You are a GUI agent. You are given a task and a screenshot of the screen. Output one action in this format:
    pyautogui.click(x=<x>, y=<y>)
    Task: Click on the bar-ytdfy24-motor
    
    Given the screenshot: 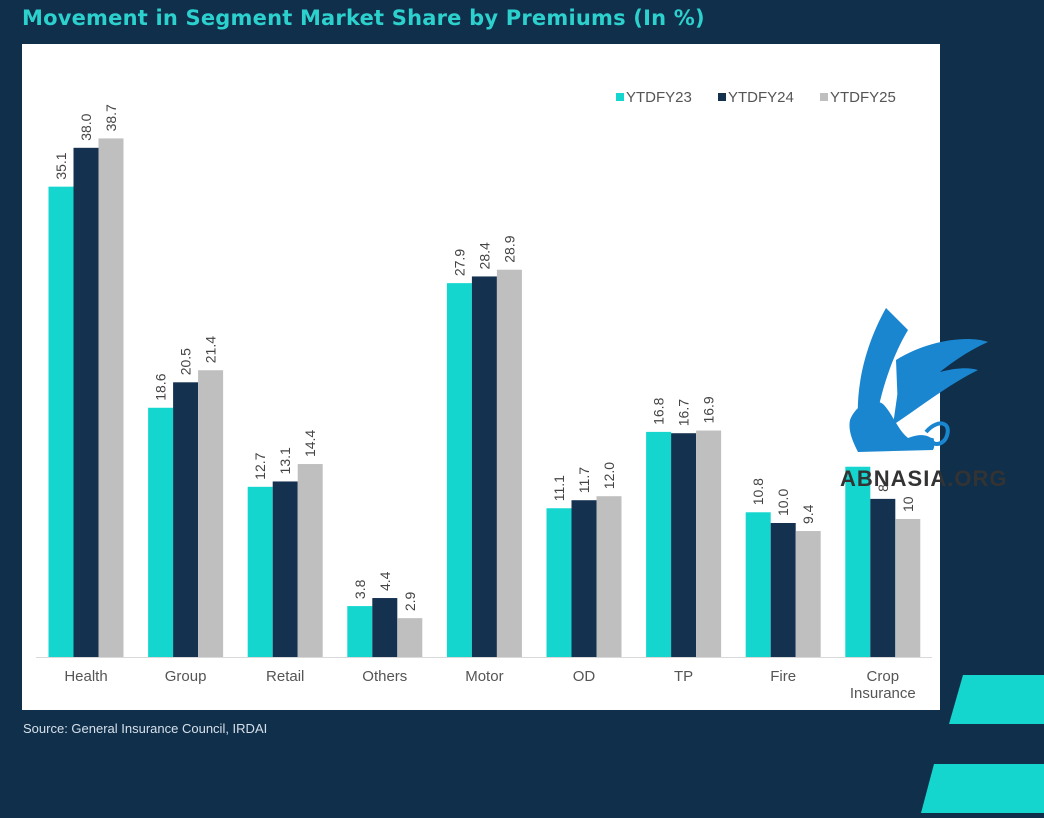 What is the action you would take?
    pyautogui.click(x=484, y=466)
    